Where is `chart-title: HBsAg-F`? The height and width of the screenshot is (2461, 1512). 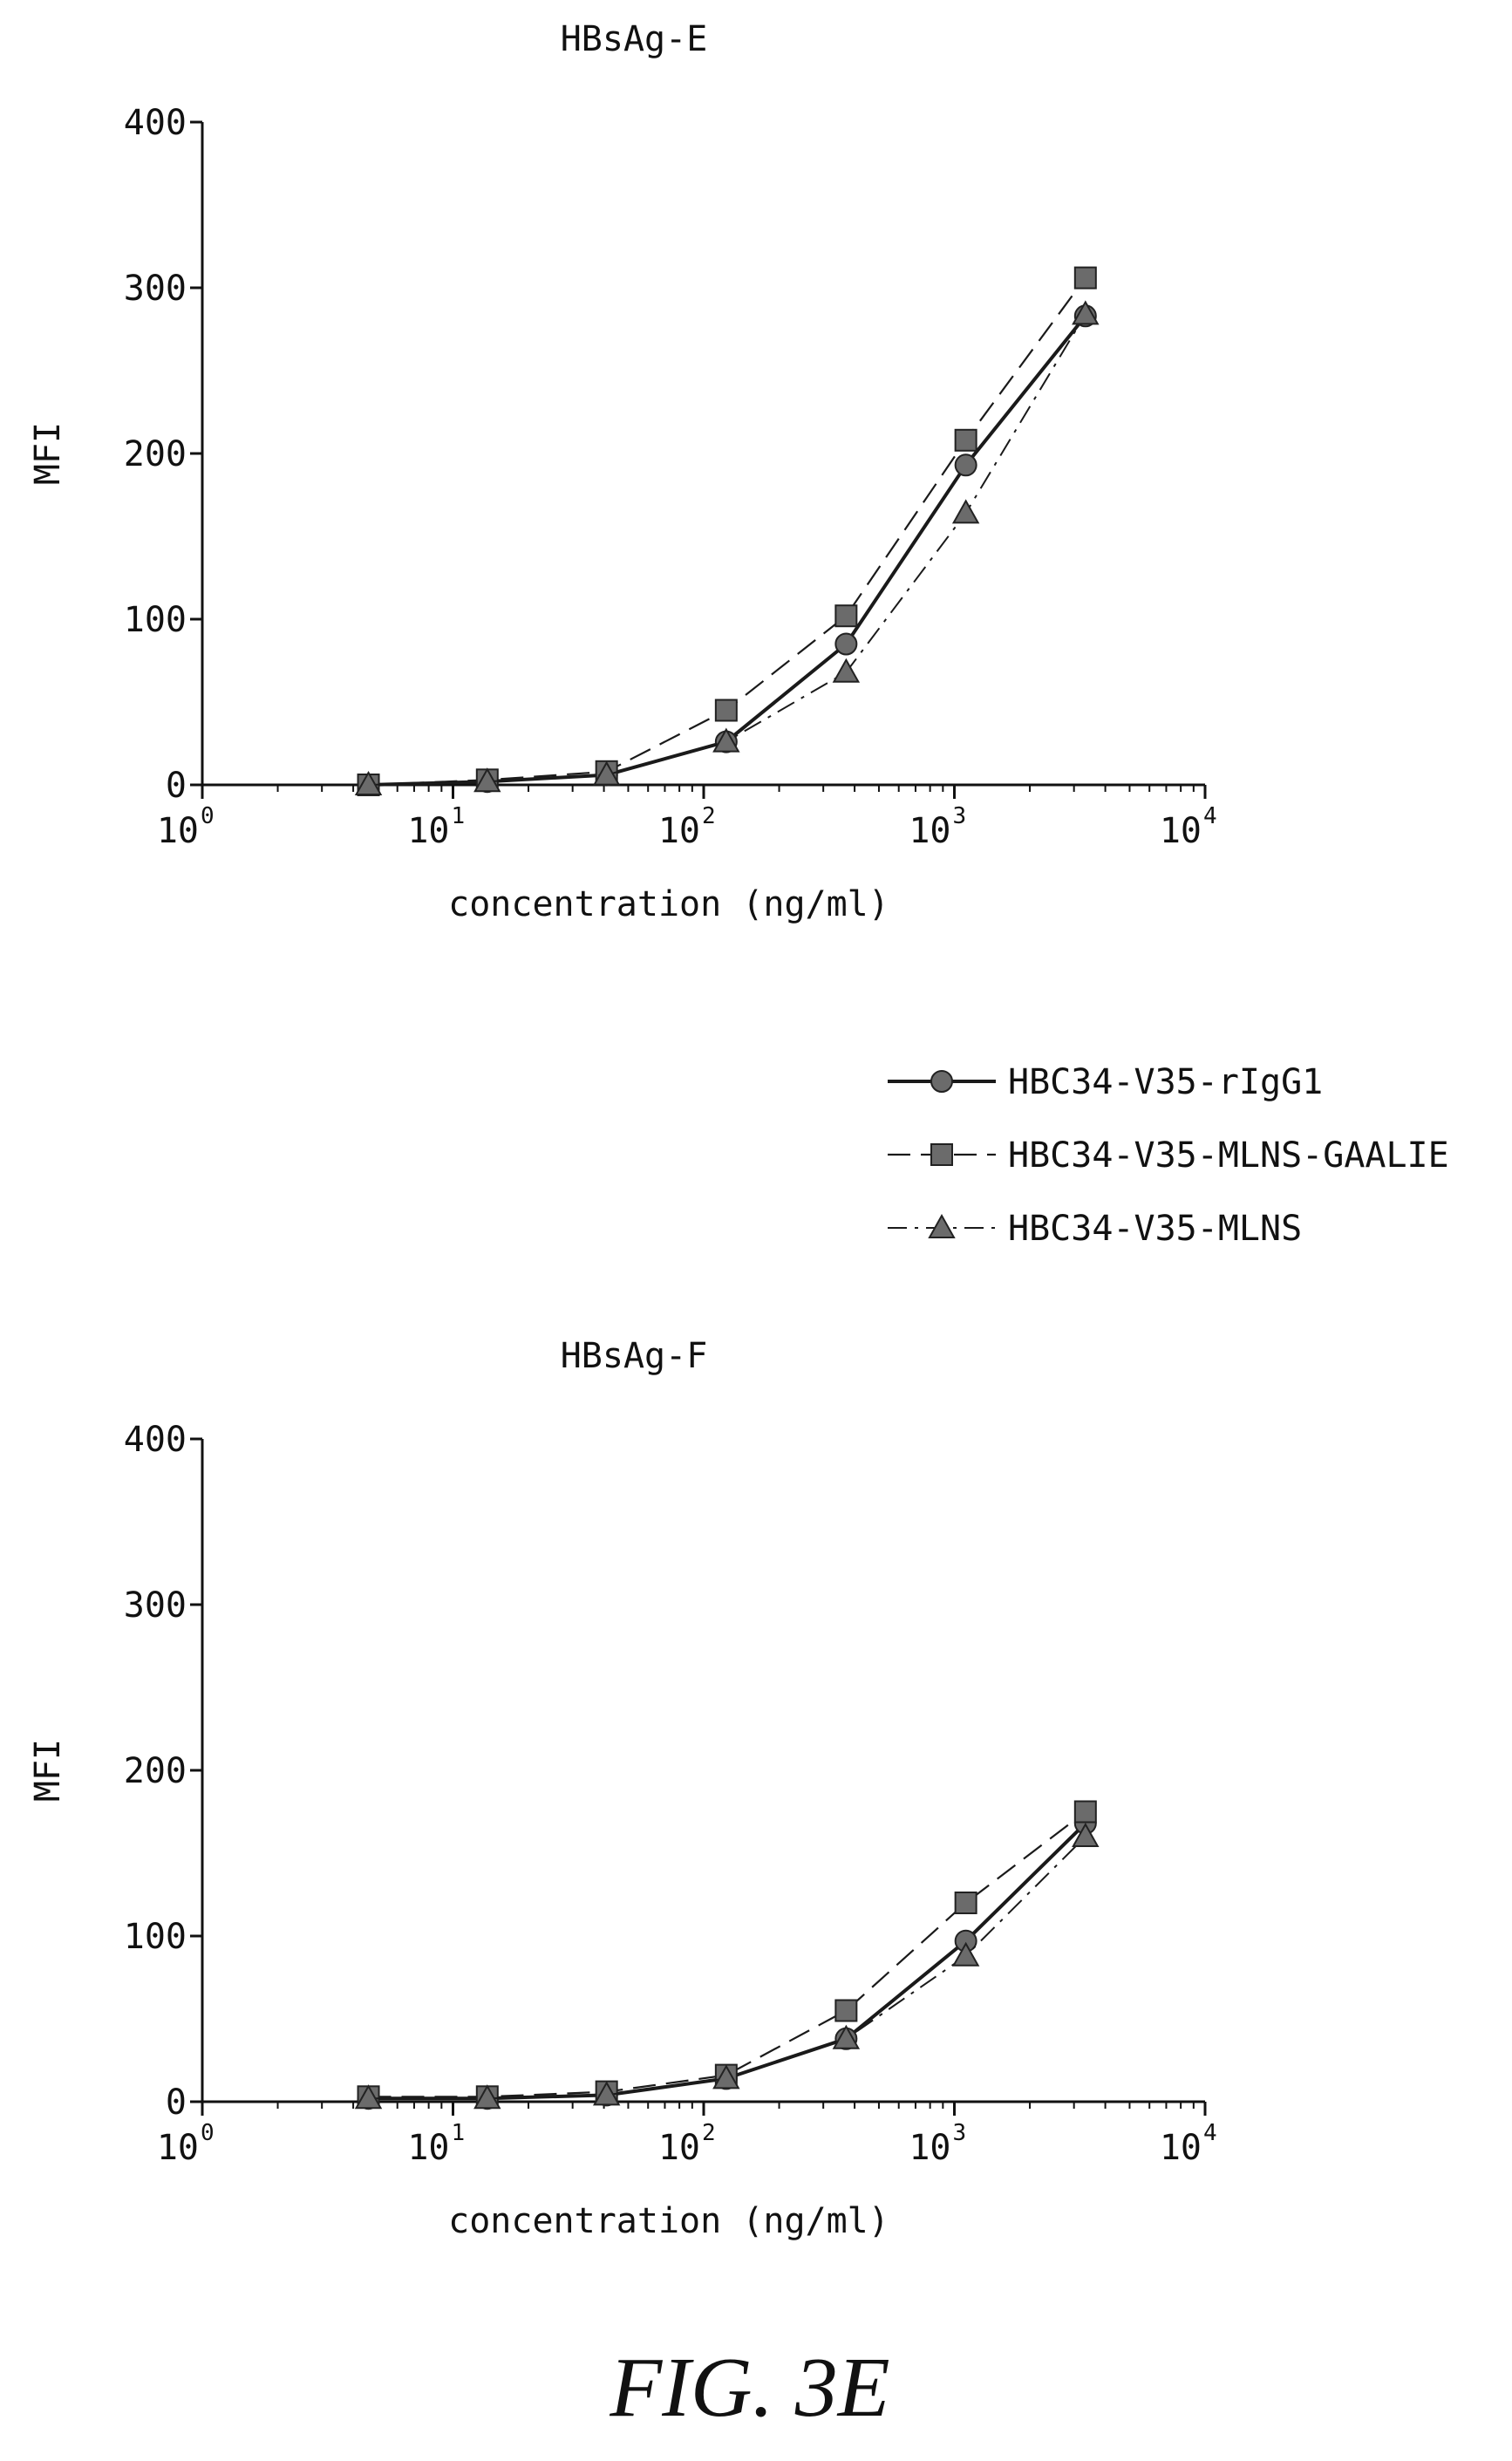 chart-title: HBsAg-F is located at coordinates (634, 1356).